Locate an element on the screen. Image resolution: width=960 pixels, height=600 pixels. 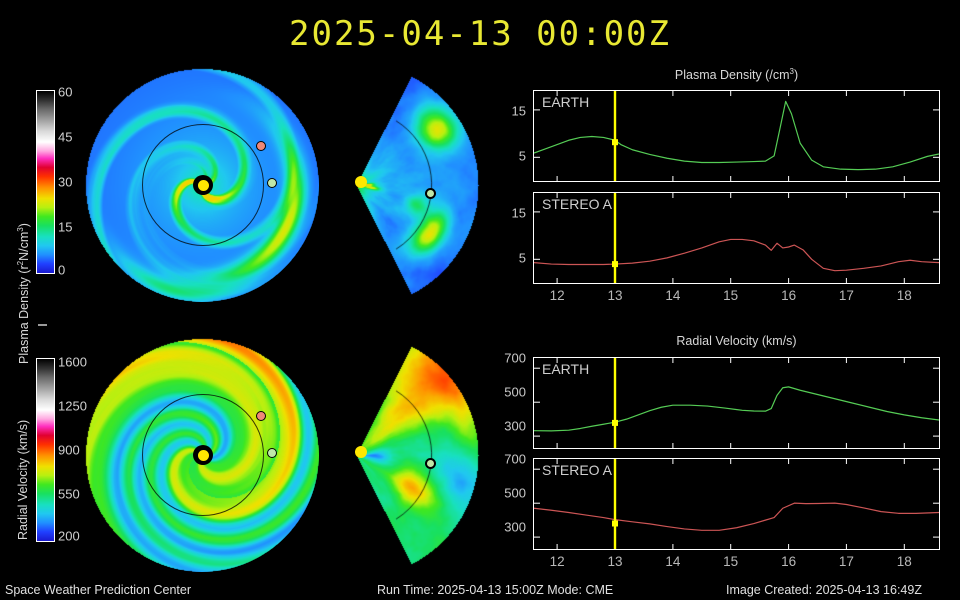
earth-marker-meridional-velocity is located at coordinates (430, 463).